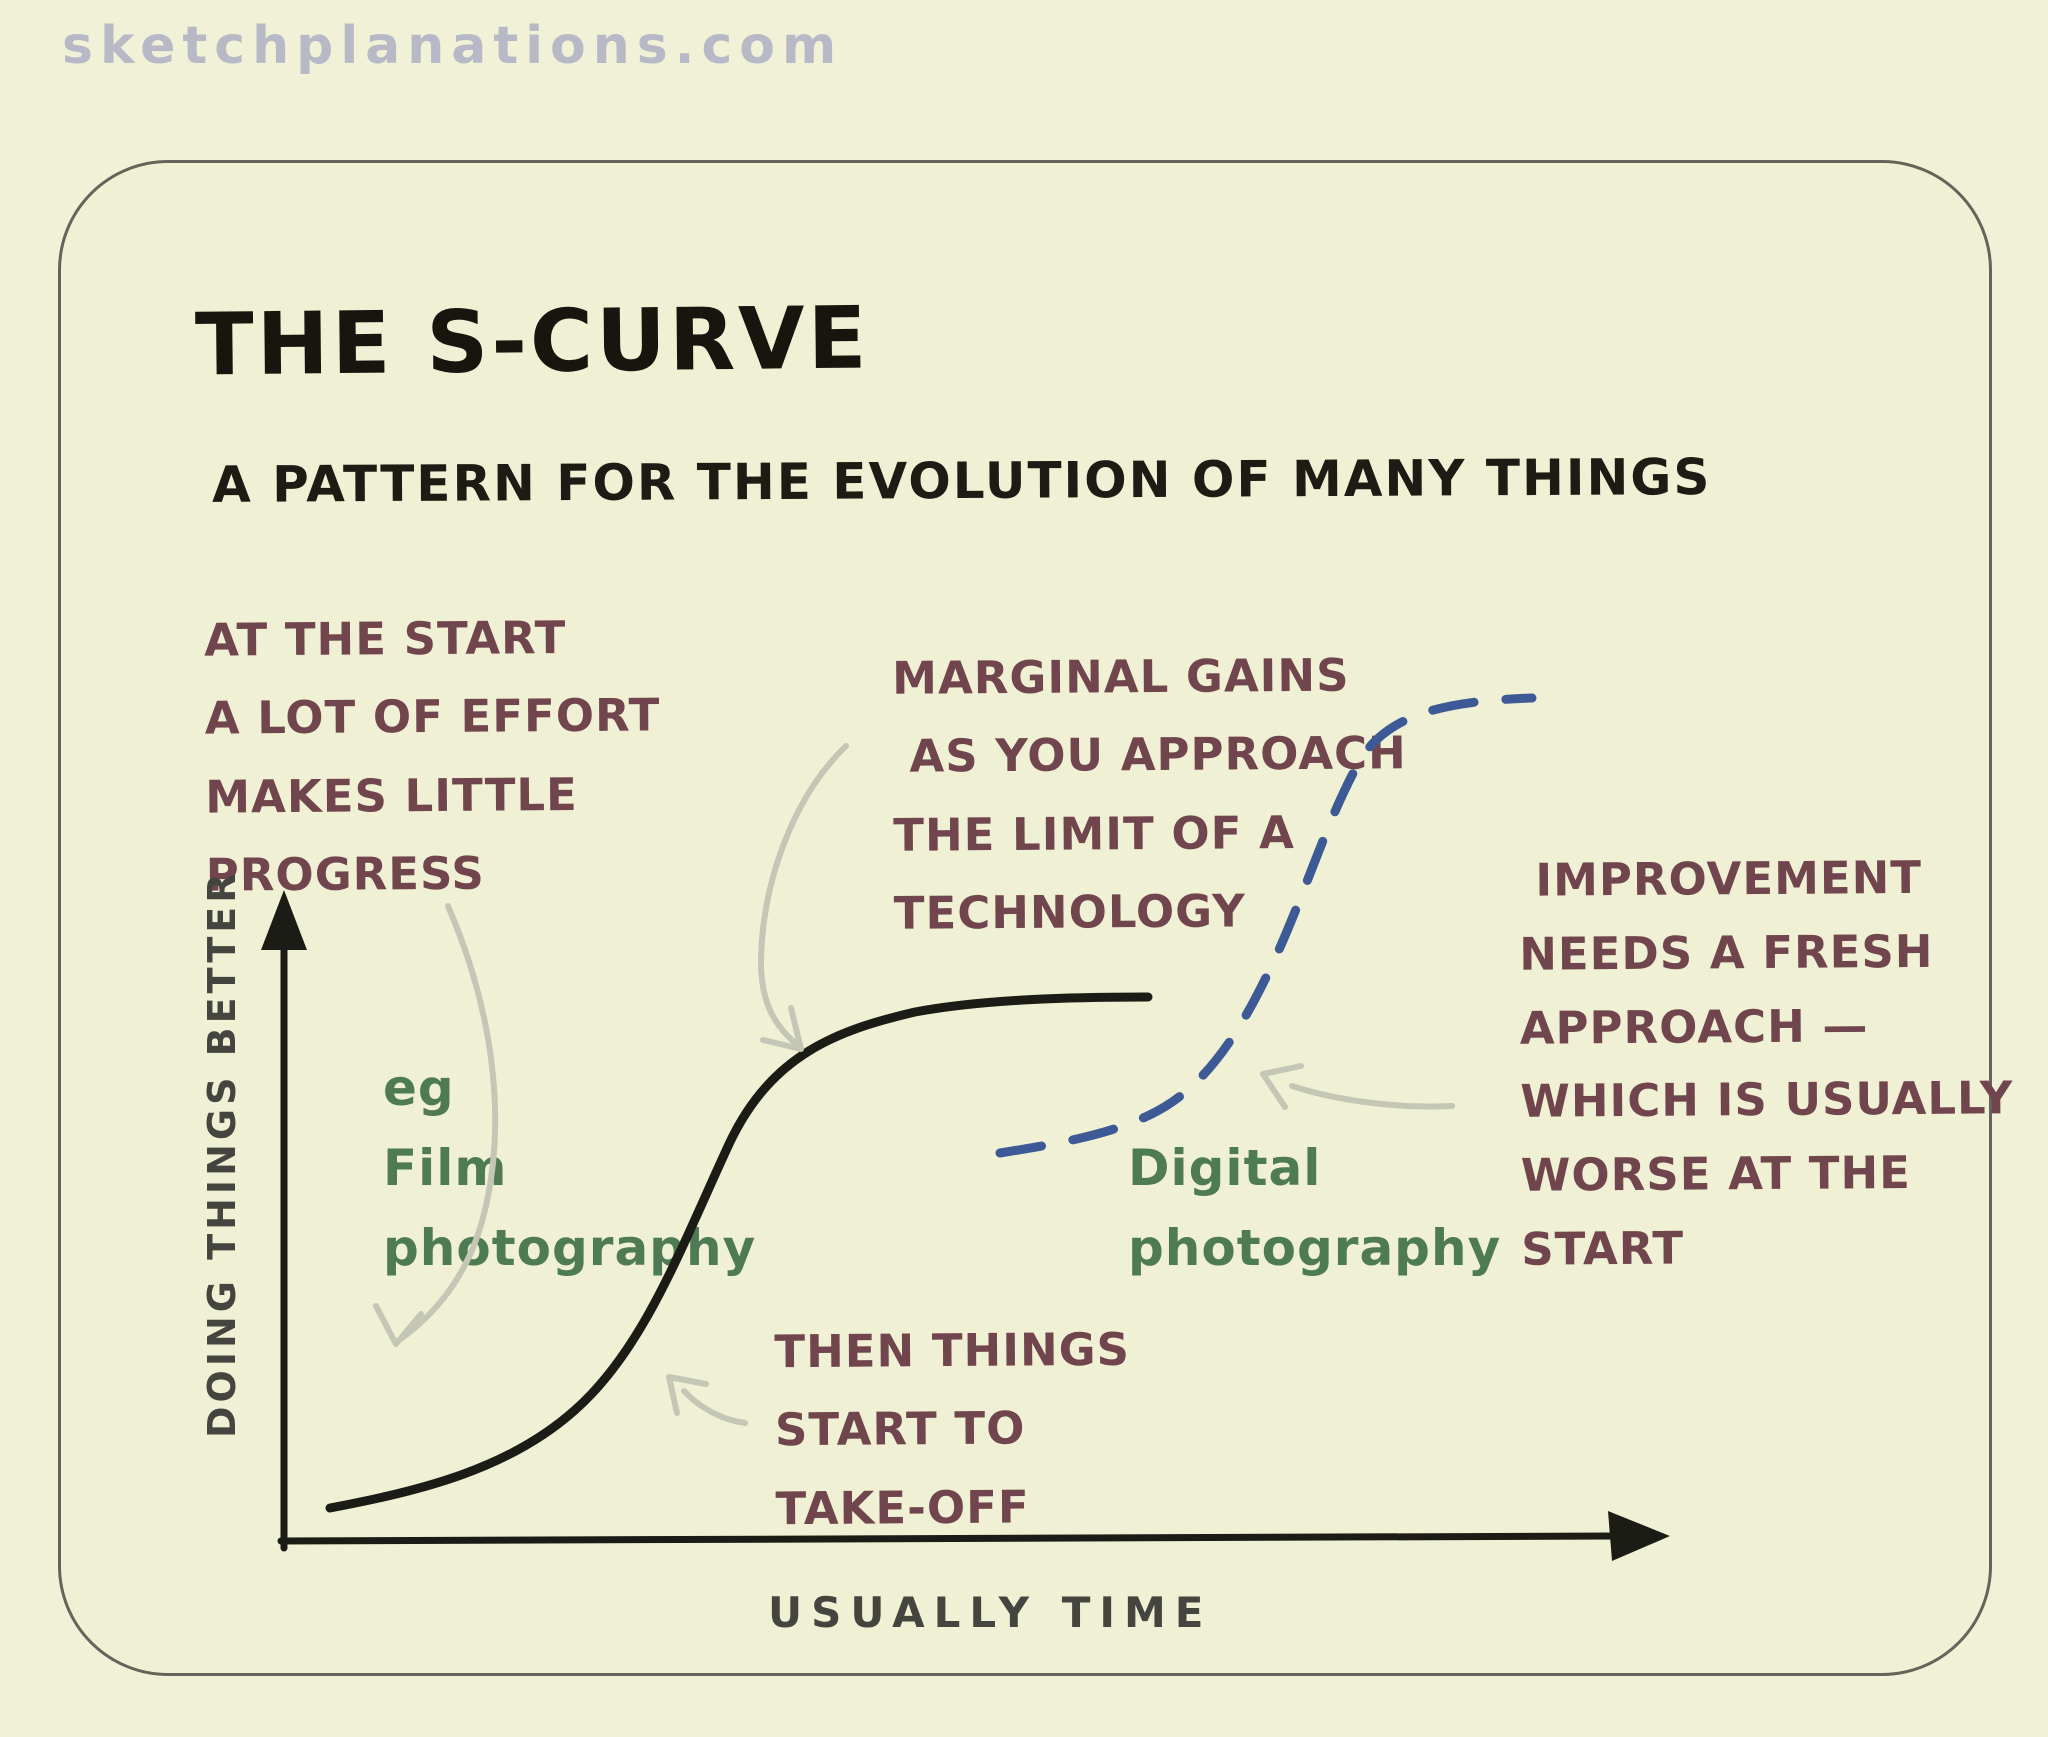 The height and width of the screenshot is (1737, 2048). What do you see at coordinates (284, 920) in the screenshot?
I see `y-axis-arrowhead-icon` at bounding box center [284, 920].